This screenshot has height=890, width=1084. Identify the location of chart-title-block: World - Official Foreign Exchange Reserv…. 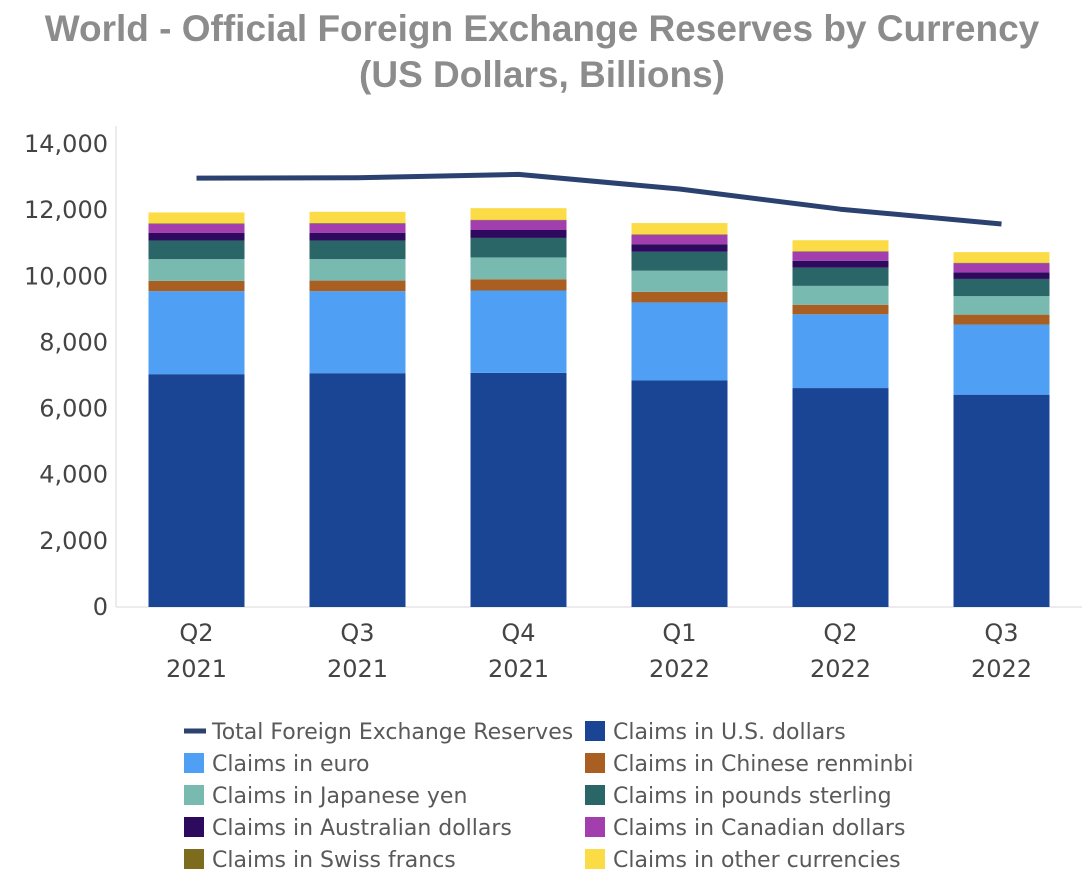
(542, 52).